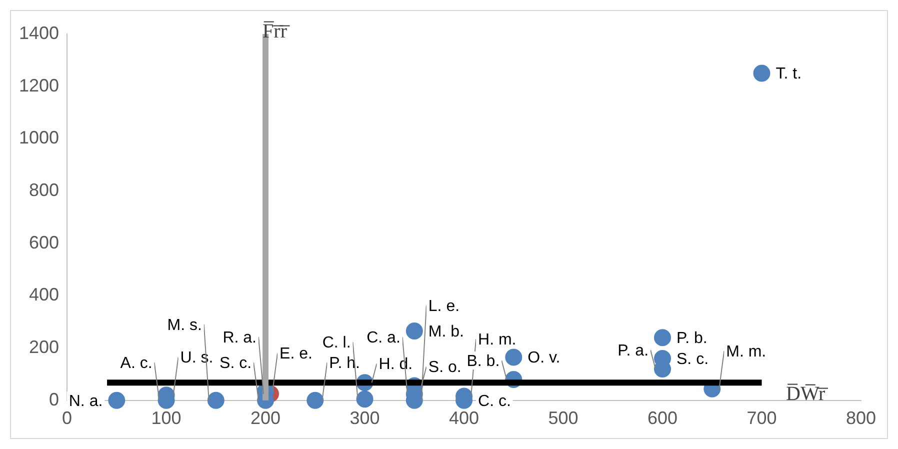 The width and height of the screenshot is (898, 449). I want to click on annotation: M. m., so click(746, 351).